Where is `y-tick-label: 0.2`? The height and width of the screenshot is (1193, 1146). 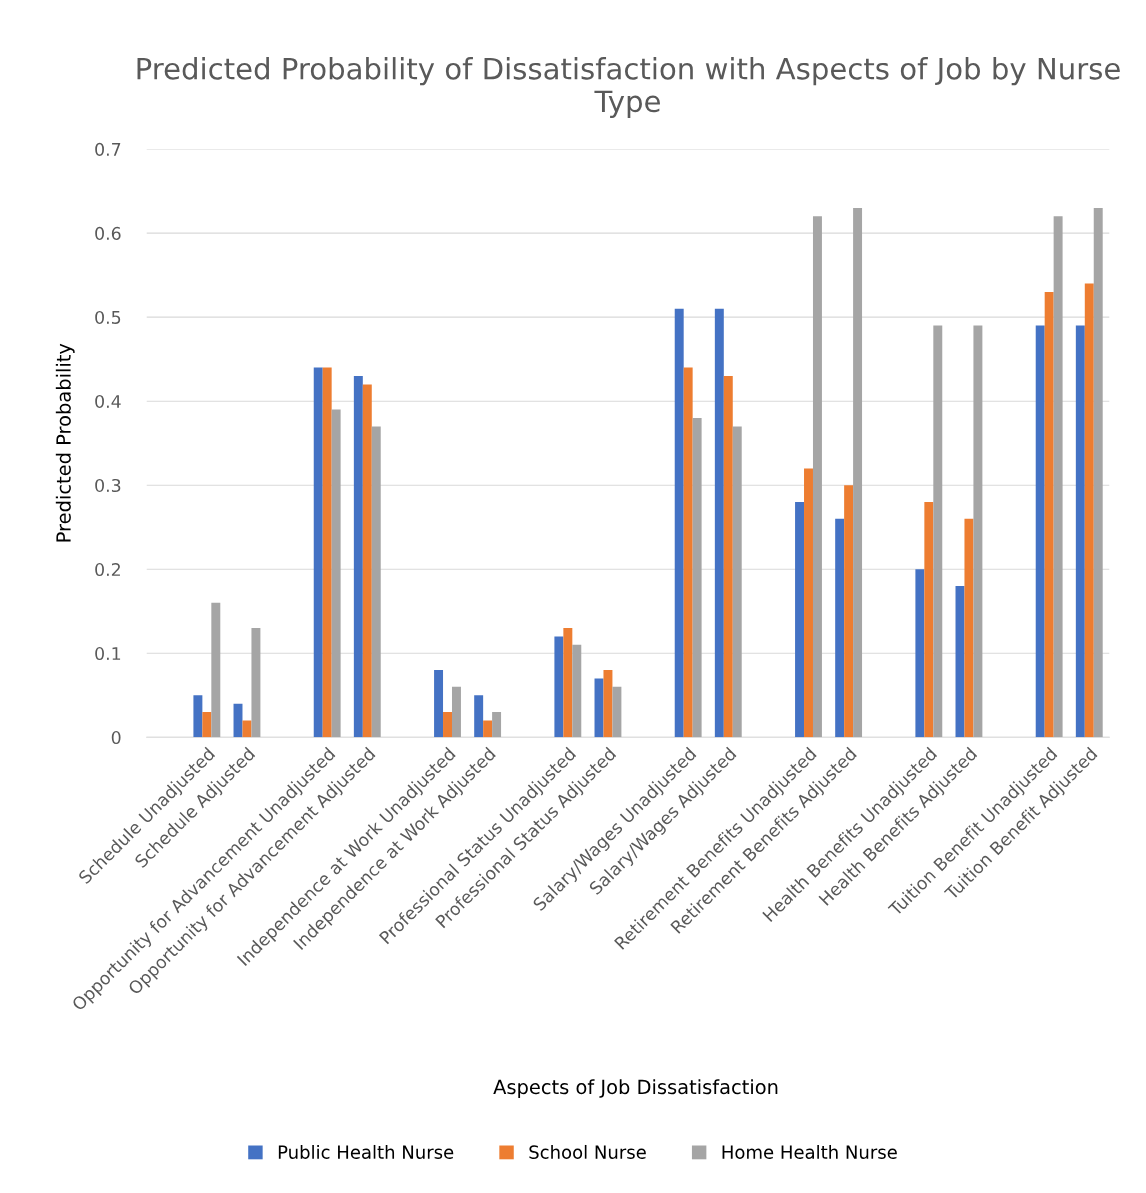 y-tick-label: 0.2 is located at coordinates (107, 569).